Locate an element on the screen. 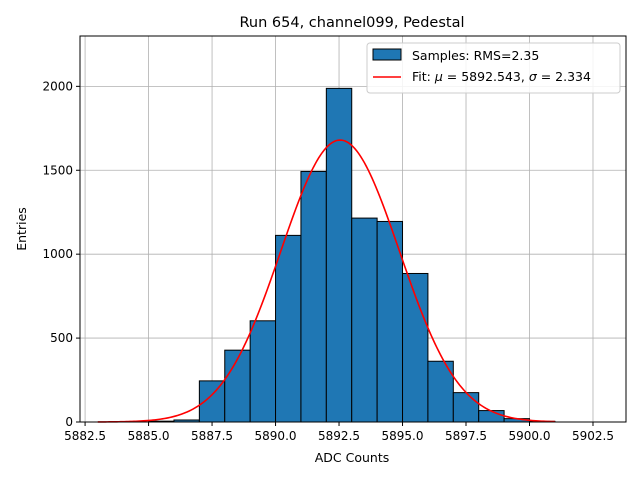 Image resolution: width=640 pixels, height=484 pixels. x-axis-label: ADC Counts is located at coordinates (352, 457).